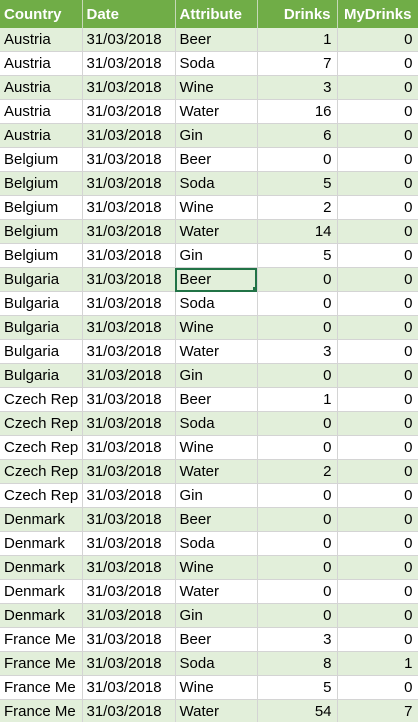 Image resolution: width=418 pixels, height=722 pixels. I want to click on column-header-country: Country, so click(41, 14).